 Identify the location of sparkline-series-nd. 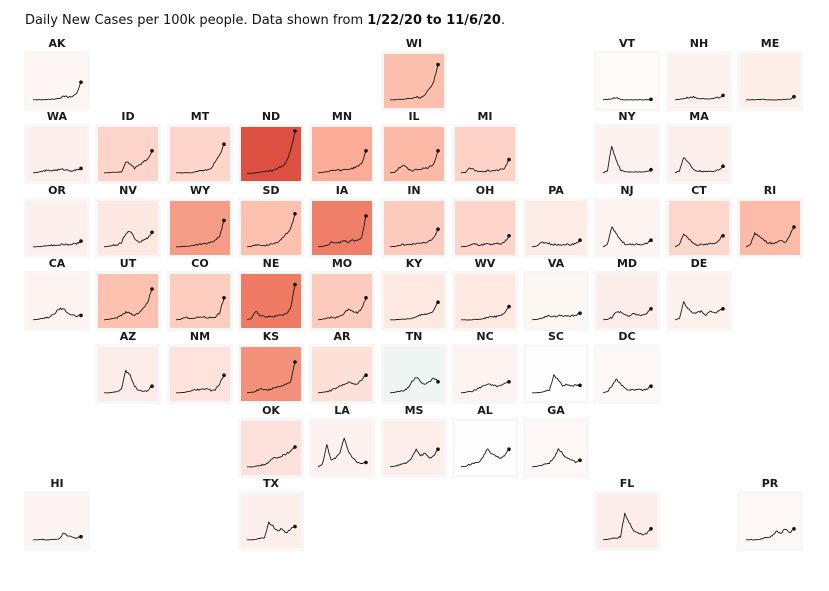
(271, 152).